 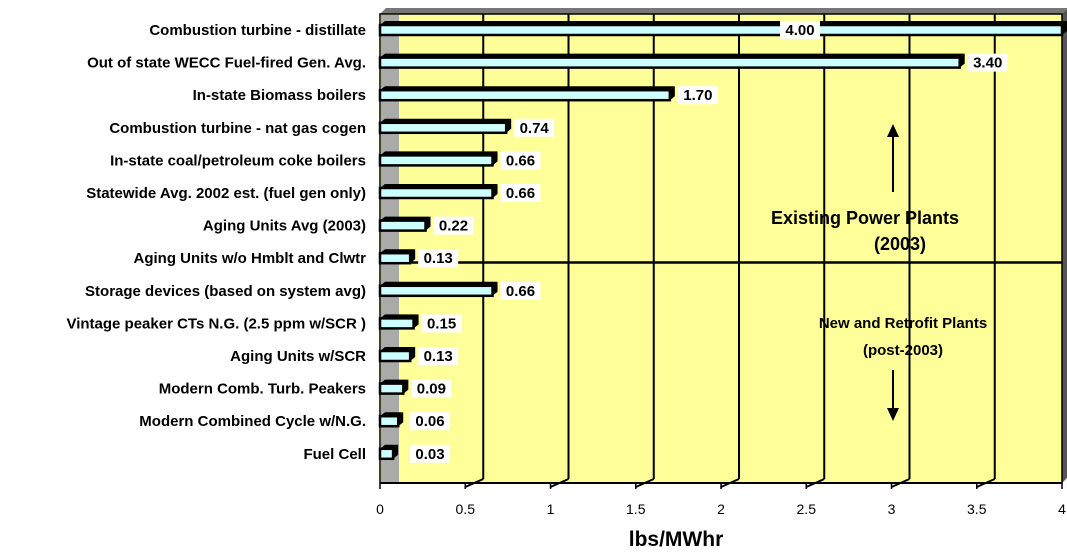 What do you see at coordinates (250, 258) in the screenshot?
I see `category-label: Aging Units w/o Hmblt and Clwtr` at bounding box center [250, 258].